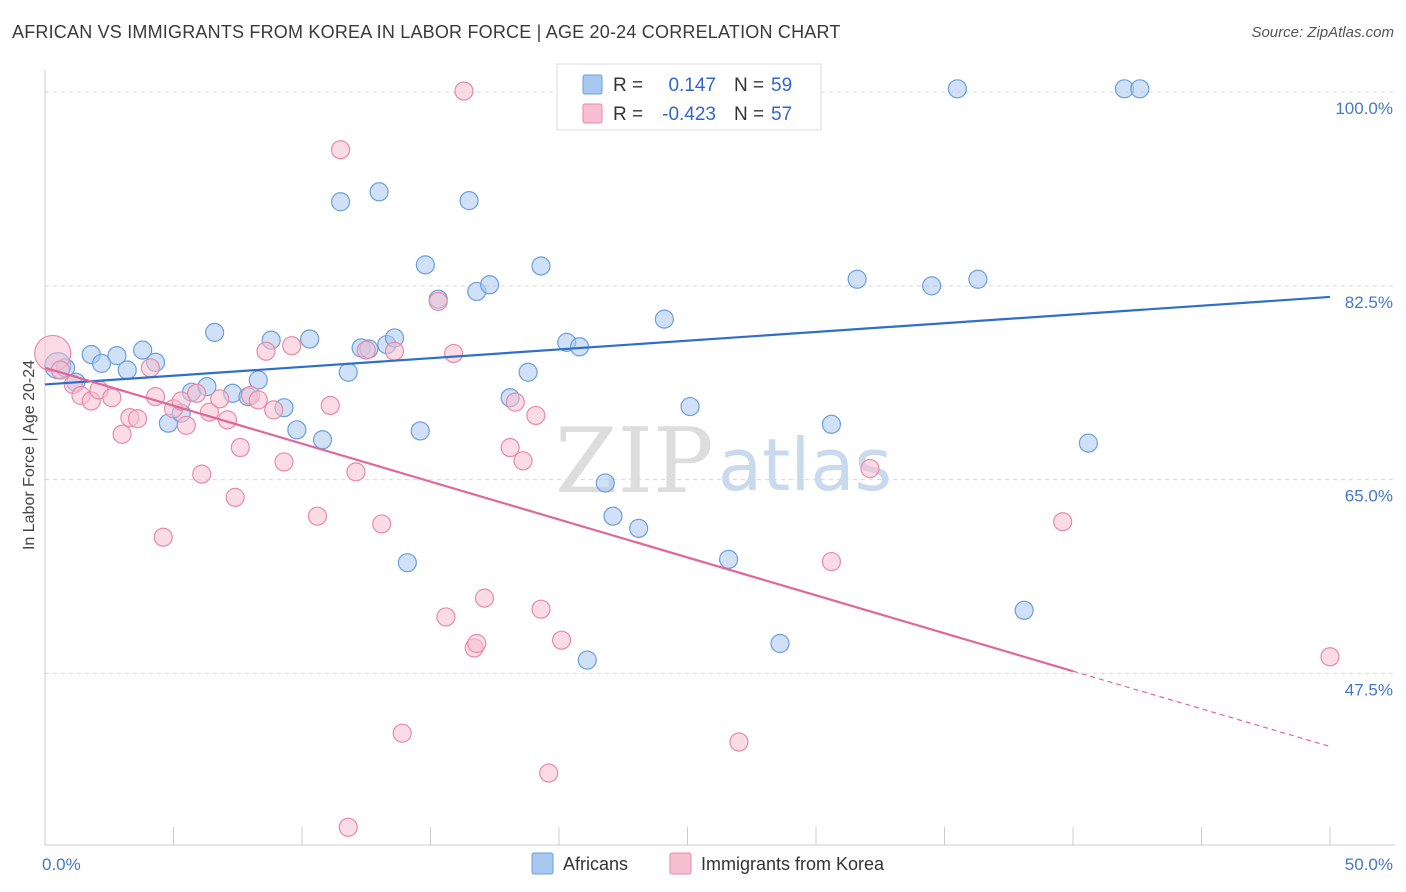  Describe the element at coordinates (687, 340) in the screenshot. I see `trend-line-africans` at that location.